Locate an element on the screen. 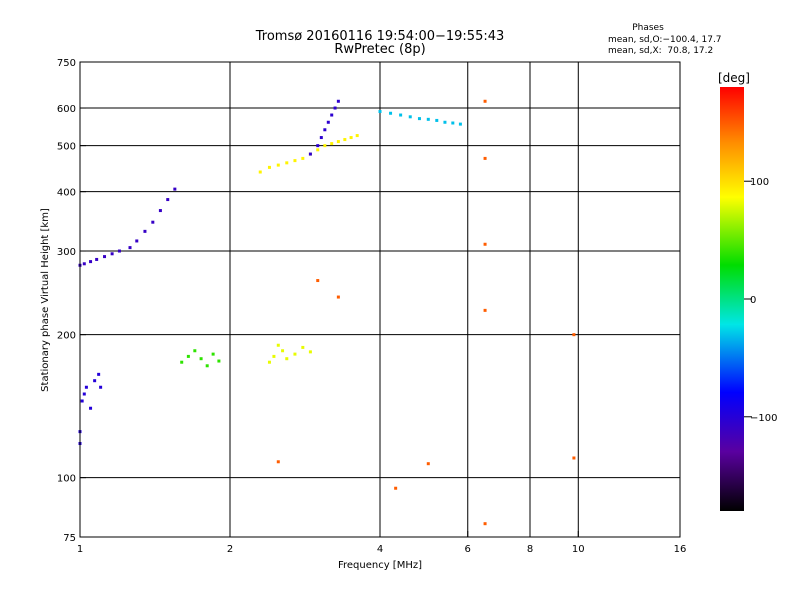 The height and width of the screenshot is (600, 800). y-tick-label: 100 is located at coordinates (66, 479).